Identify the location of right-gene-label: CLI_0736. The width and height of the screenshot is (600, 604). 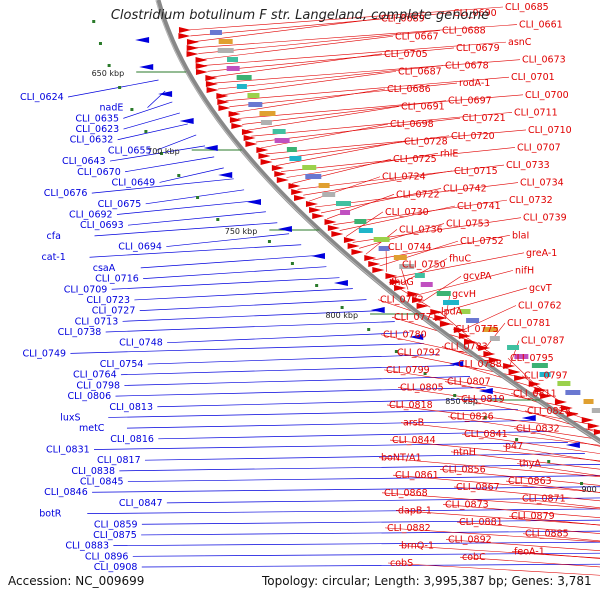
(421, 229).